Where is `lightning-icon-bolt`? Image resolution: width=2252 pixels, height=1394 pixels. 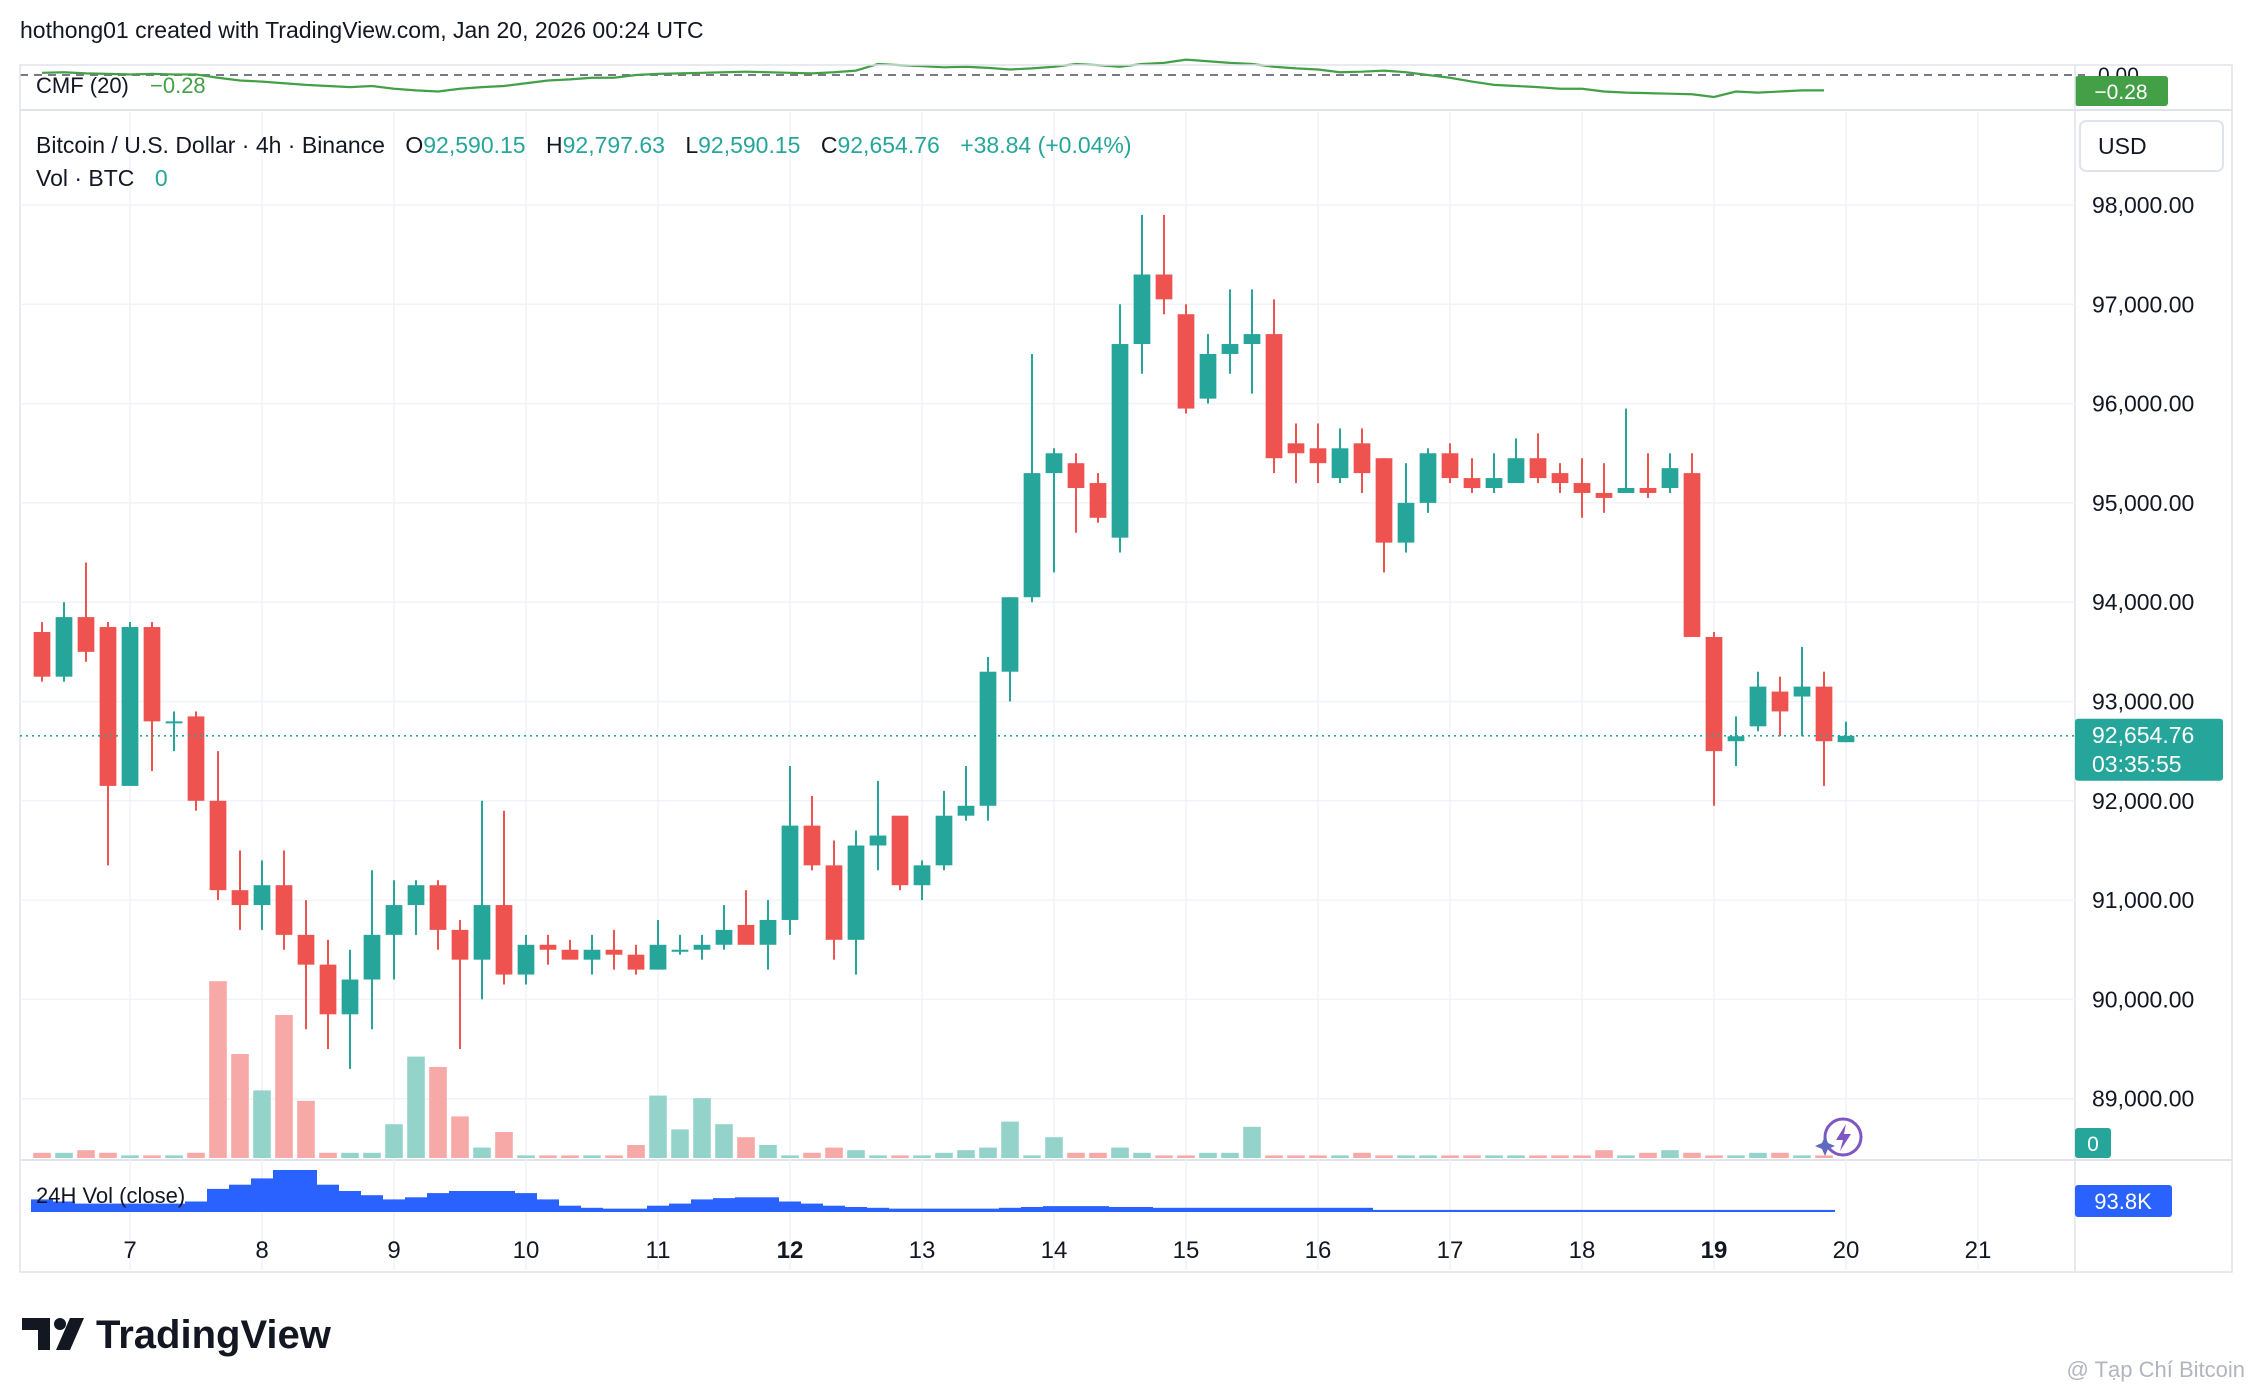
lightning-icon-bolt is located at coordinates (1843, 1137).